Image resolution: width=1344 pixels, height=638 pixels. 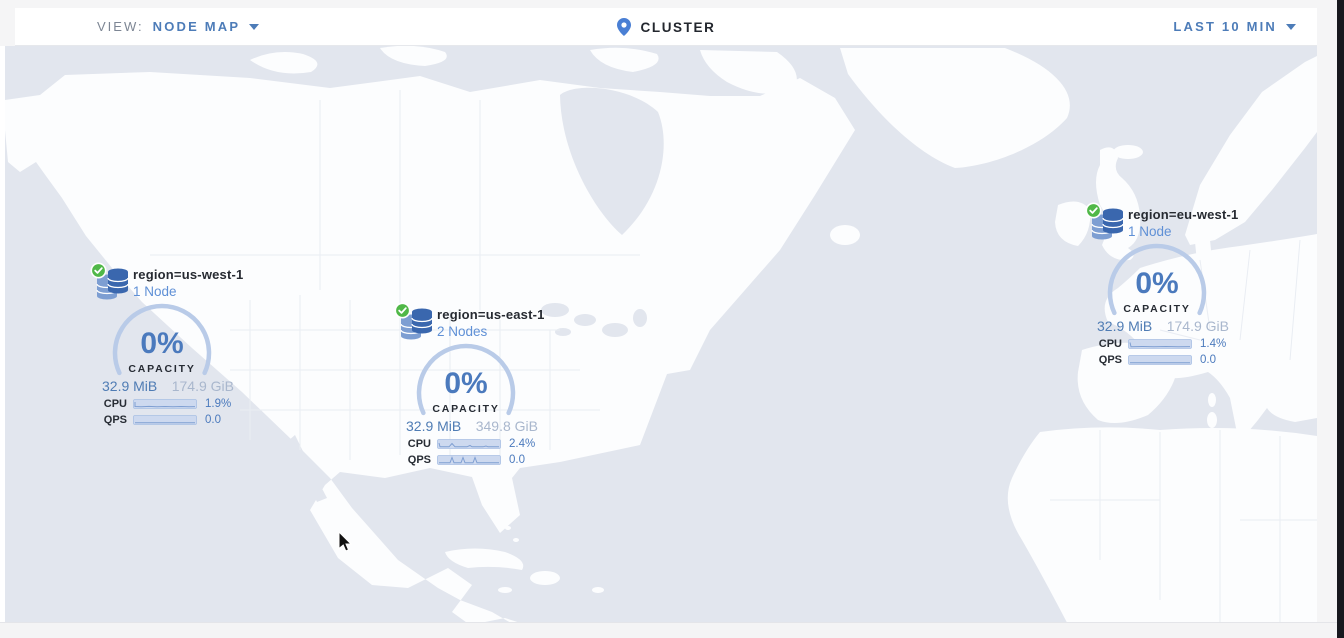 I want to click on breadcrumb-cluster: CLUSTER, so click(x=678, y=27).